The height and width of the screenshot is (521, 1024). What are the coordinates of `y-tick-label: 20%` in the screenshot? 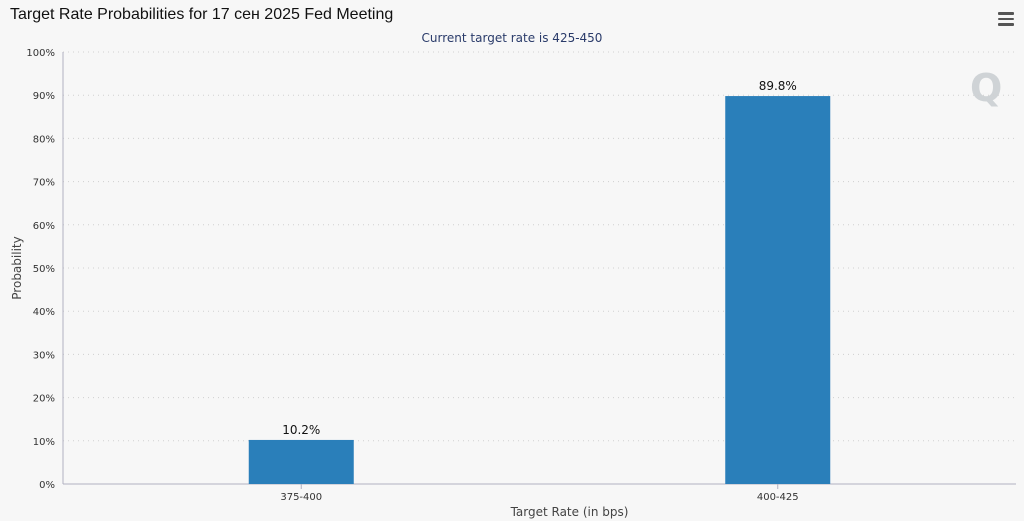 It's located at (44, 399).